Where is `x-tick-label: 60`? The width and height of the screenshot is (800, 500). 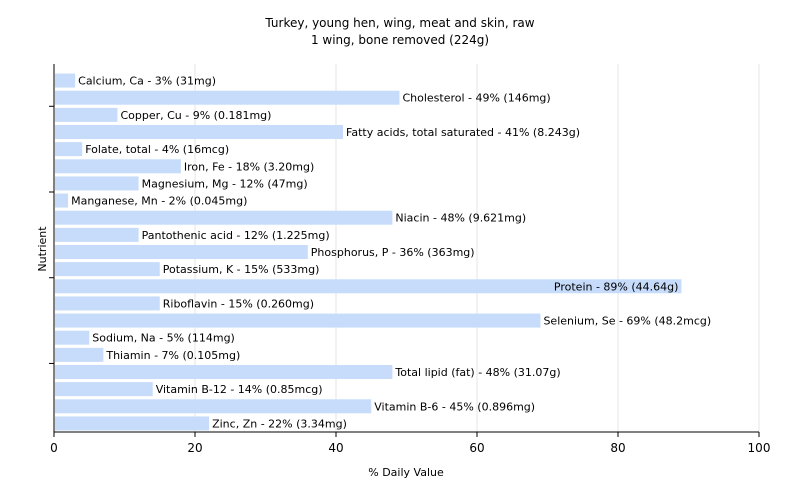 x-tick-label: 60 is located at coordinates (476, 448).